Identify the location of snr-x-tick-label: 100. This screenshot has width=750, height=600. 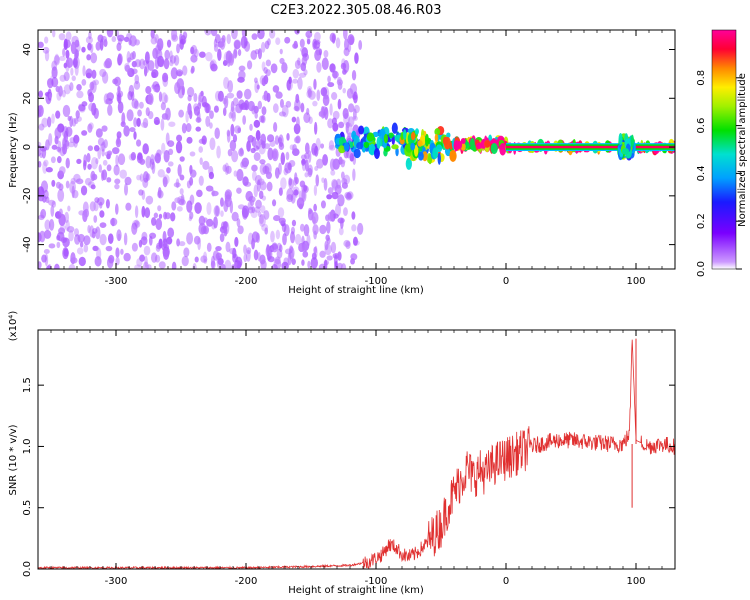
(635, 581).